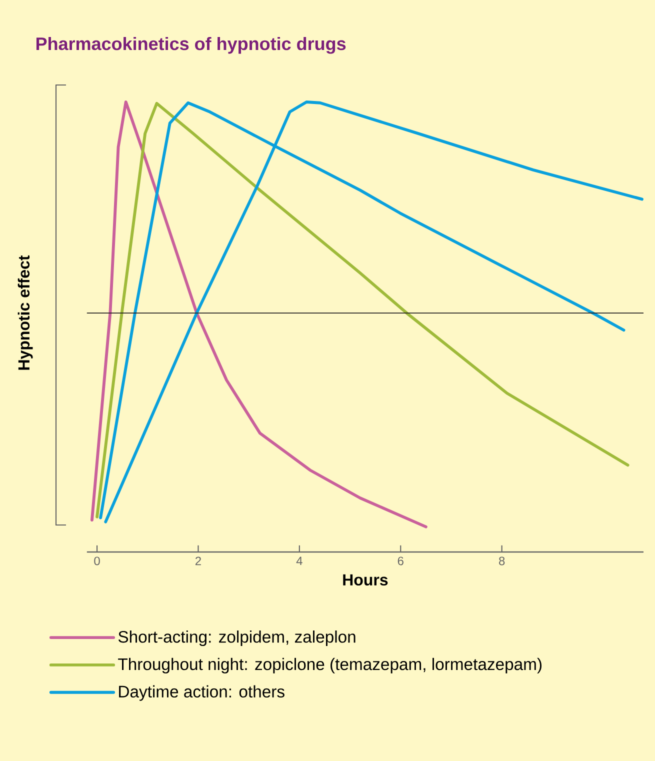 Image resolution: width=655 pixels, height=761 pixels. I want to click on x-tick-label: 0, so click(97, 561).